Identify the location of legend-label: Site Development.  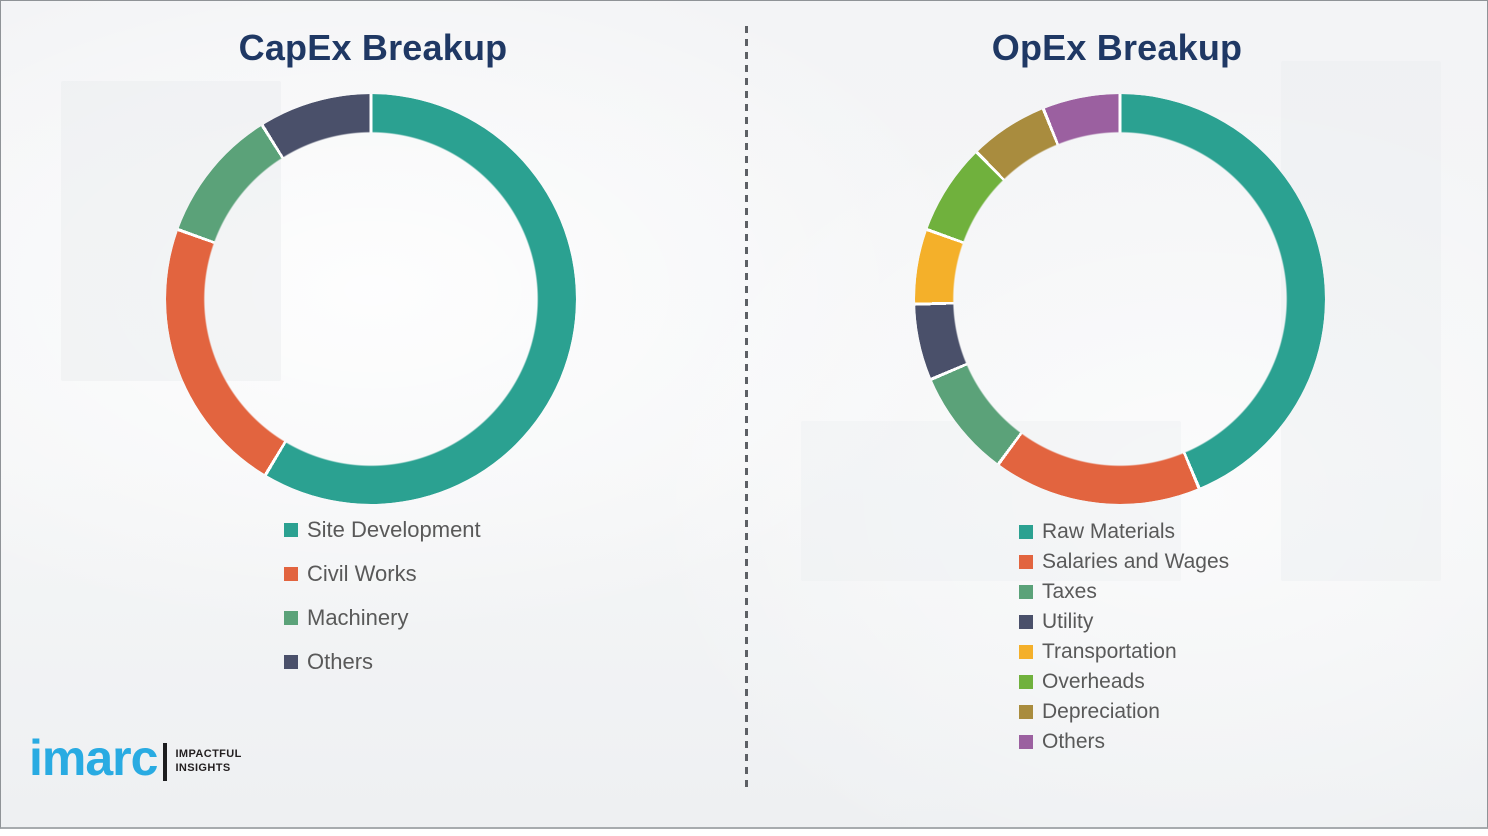
(394, 529).